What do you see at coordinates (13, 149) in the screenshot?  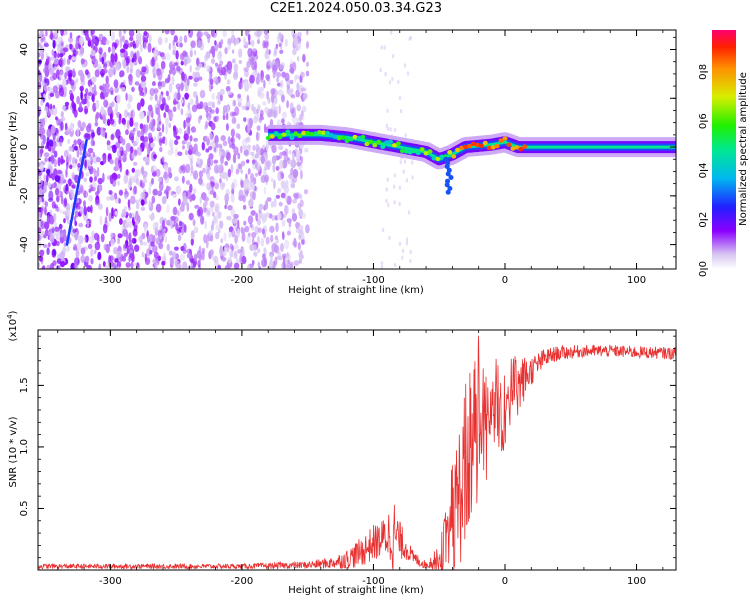 I see `spectrogram-y-axis-label: Frequency (Hz)` at bounding box center [13, 149].